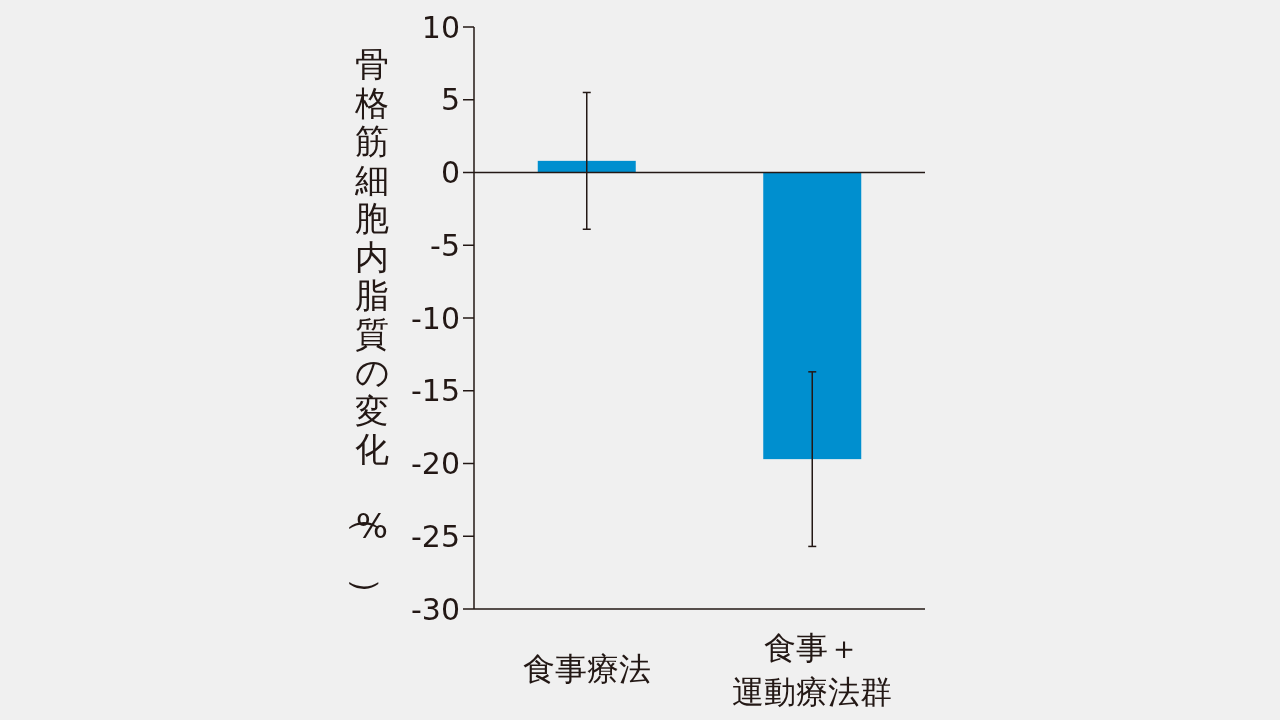  What do you see at coordinates (440, 27) in the screenshot?
I see `y-tick-label: 10` at bounding box center [440, 27].